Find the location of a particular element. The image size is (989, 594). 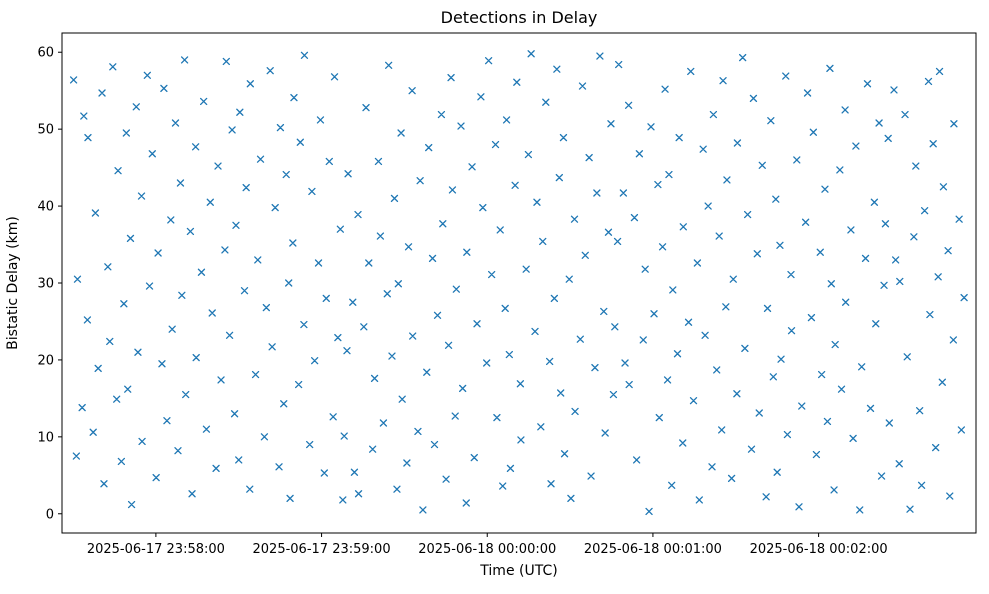

y-tick-label: 50 is located at coordinates (45, 130).